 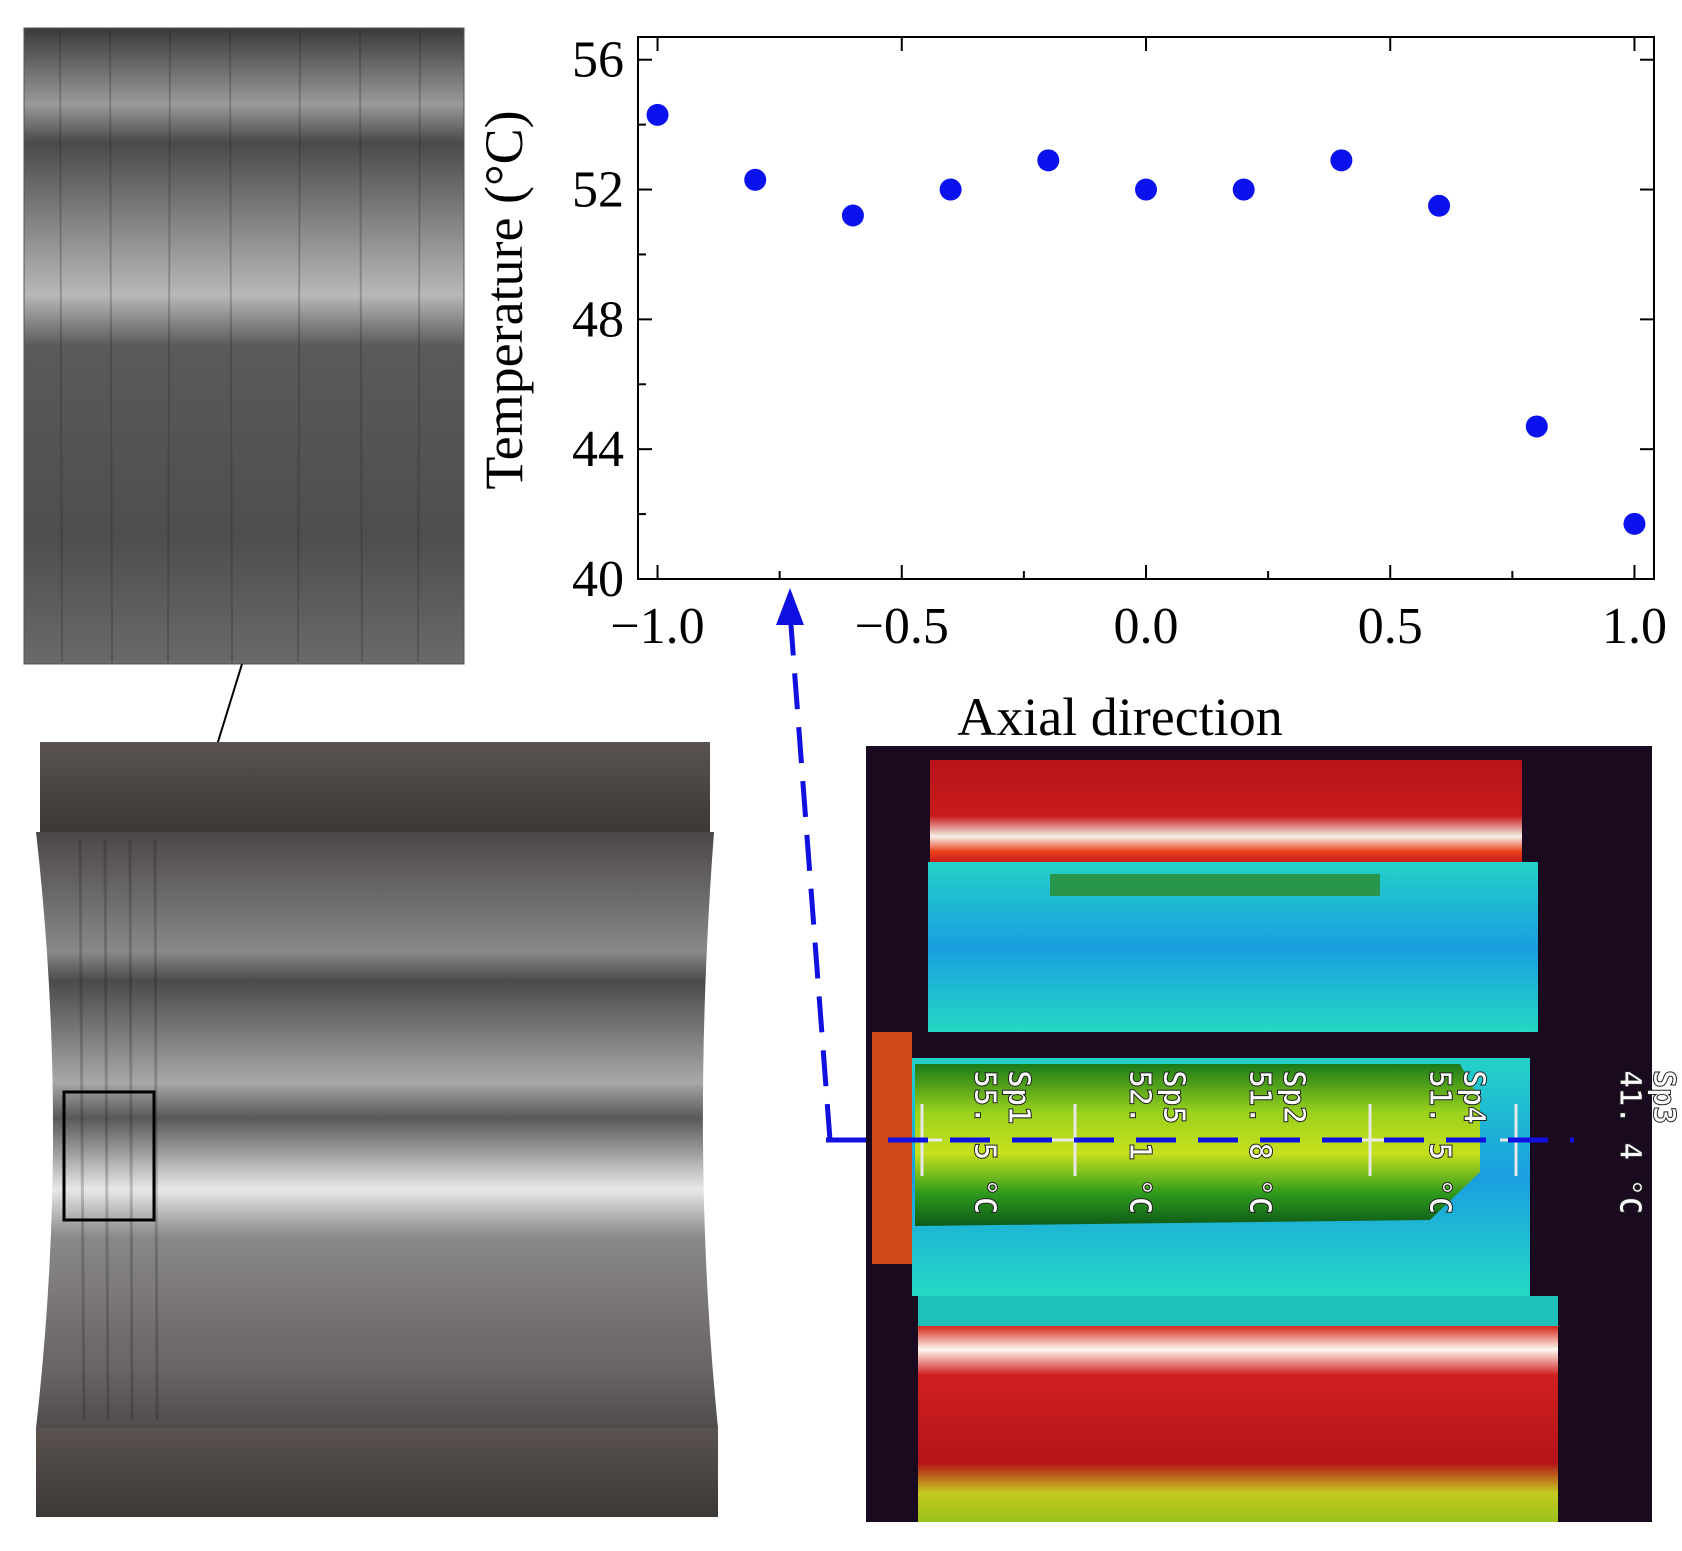 I want to click on x-axis-label: Axial direction, so click(x=1119, y=717).